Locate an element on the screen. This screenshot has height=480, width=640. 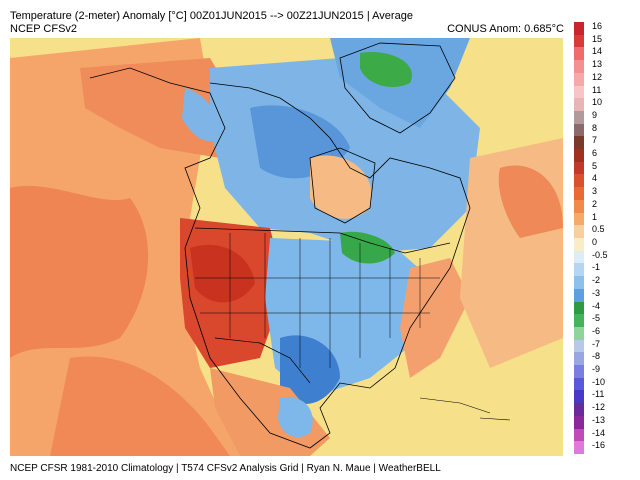
great-lakes-cold is located at coordinates (367, 247).